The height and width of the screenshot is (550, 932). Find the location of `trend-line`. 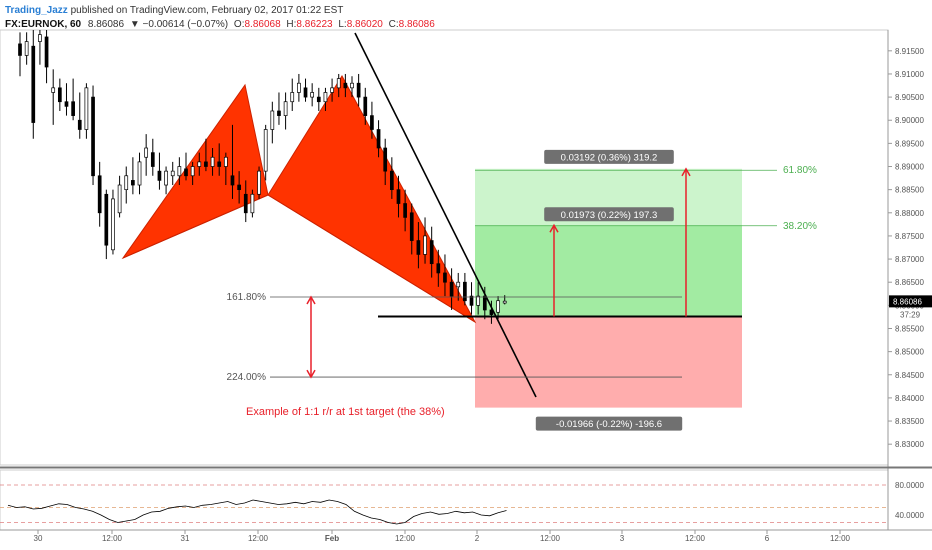

trend-line is located at coordinates (445, 215).